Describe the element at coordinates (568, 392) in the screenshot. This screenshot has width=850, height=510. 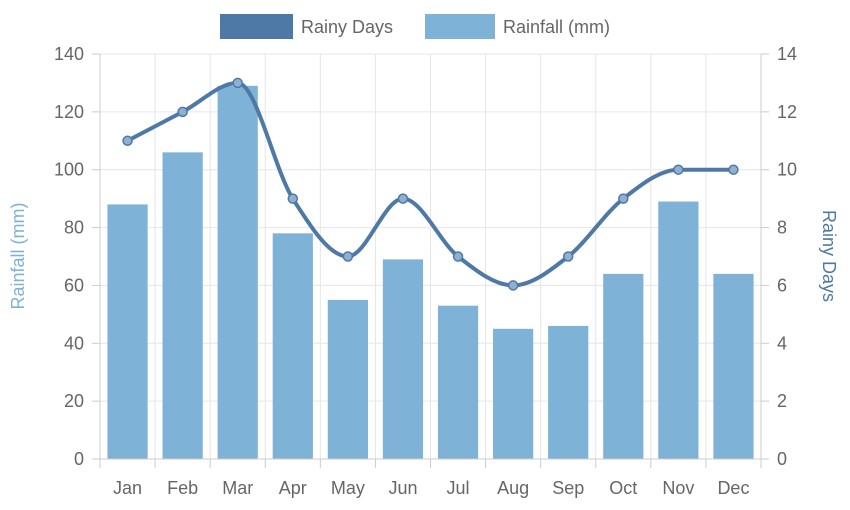
I see `bar-sep` at that location.